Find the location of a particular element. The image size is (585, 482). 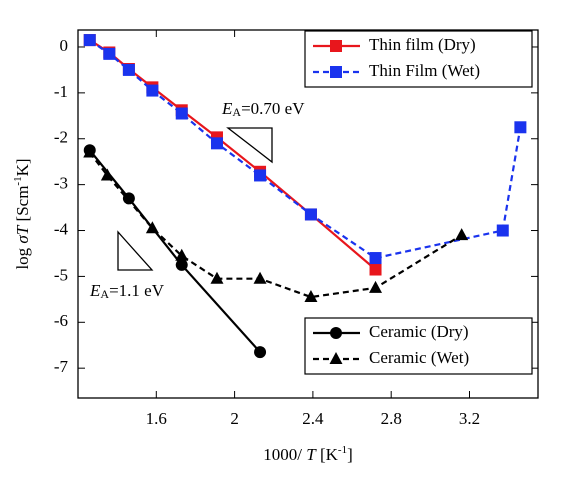

label-part: ] is located at coordinates (350, 454).